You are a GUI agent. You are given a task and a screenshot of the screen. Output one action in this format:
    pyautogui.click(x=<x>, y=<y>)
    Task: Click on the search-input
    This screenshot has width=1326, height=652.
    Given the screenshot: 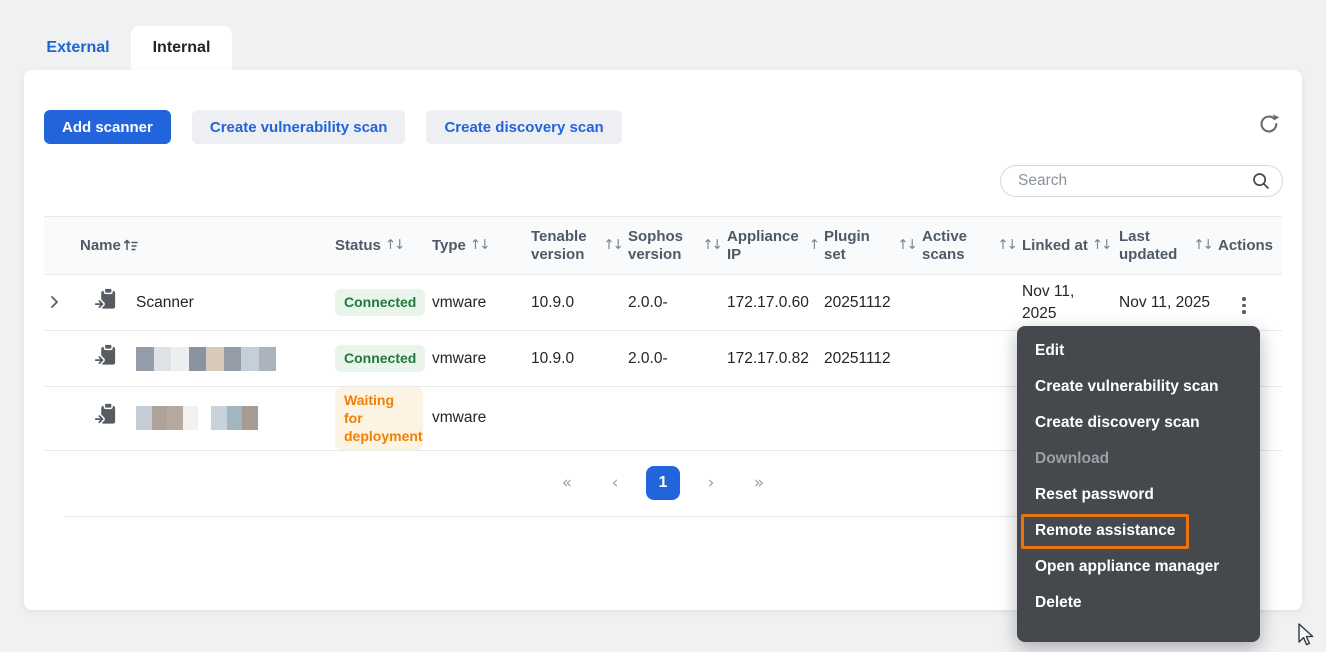 What is the action you would take?
    pyautogui.click(x=1141, y=181)
    